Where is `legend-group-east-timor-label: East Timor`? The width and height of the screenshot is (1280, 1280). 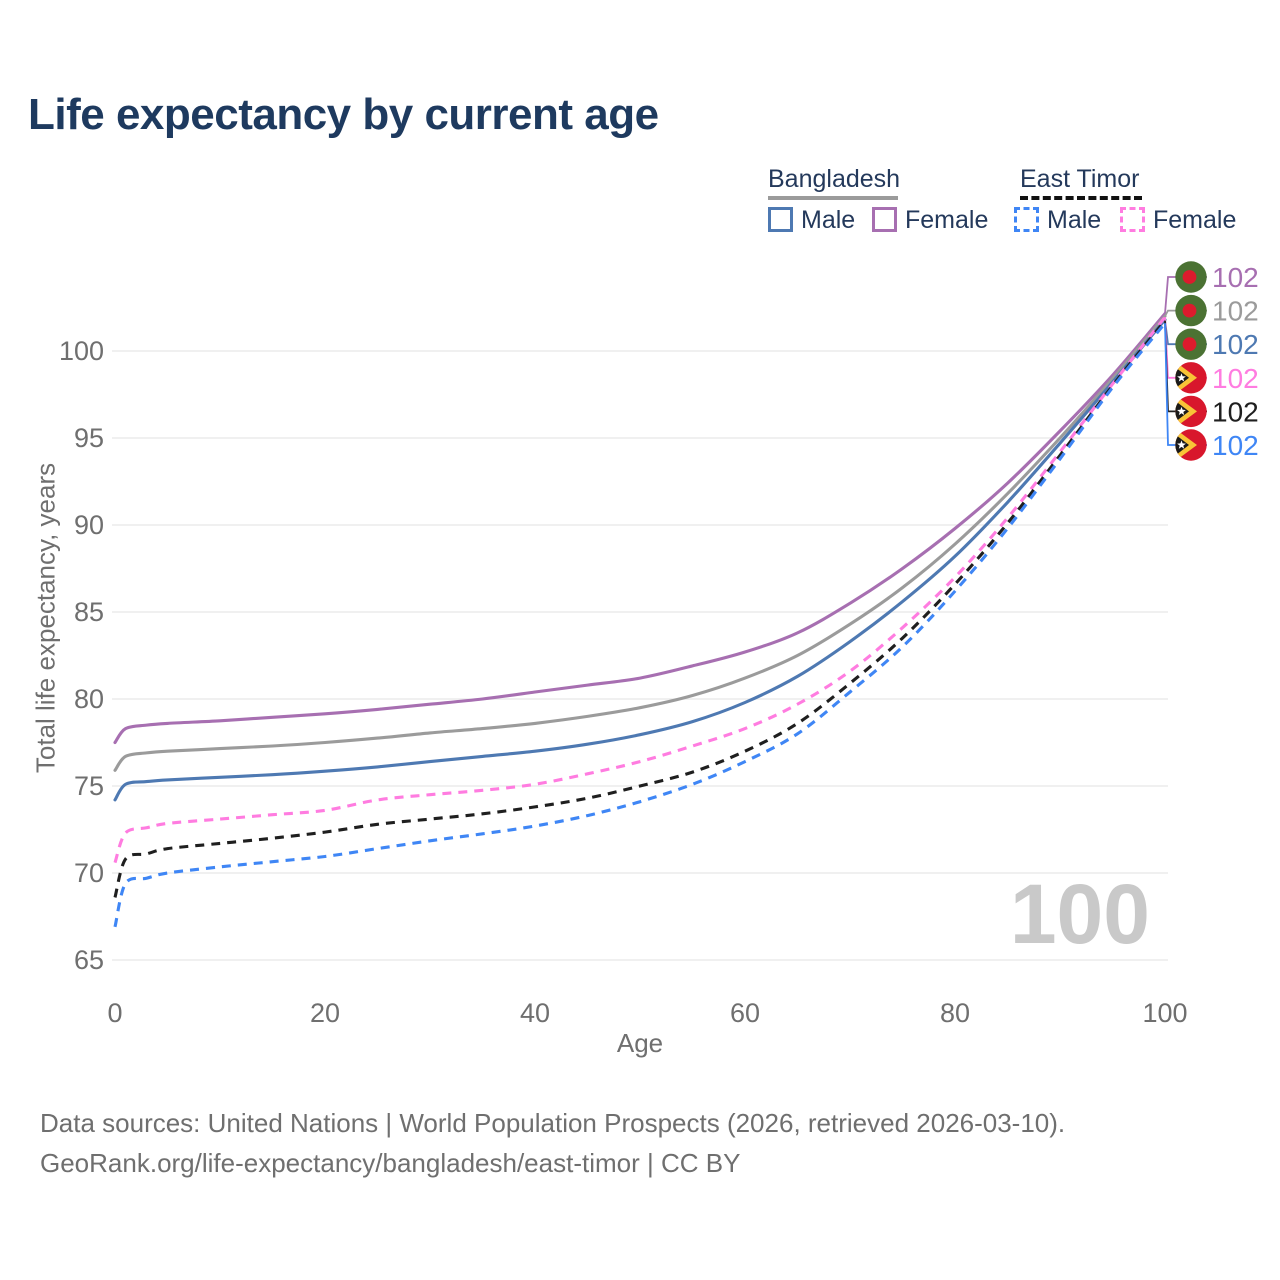 legend-group-east-timor-label: East Timor is located at coordinates (1080, 179).